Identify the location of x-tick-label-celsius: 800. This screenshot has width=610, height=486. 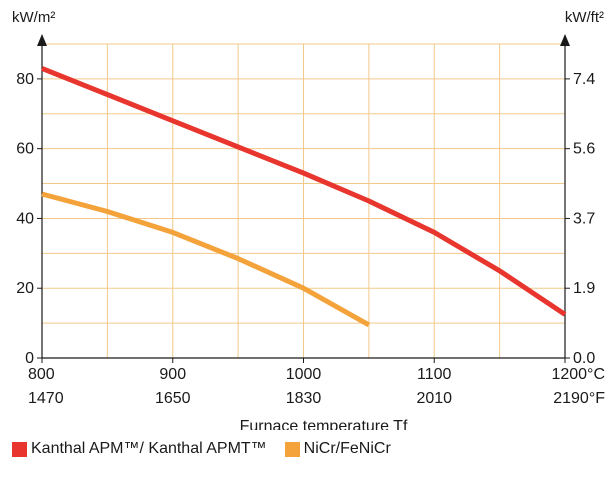
(41, 374).